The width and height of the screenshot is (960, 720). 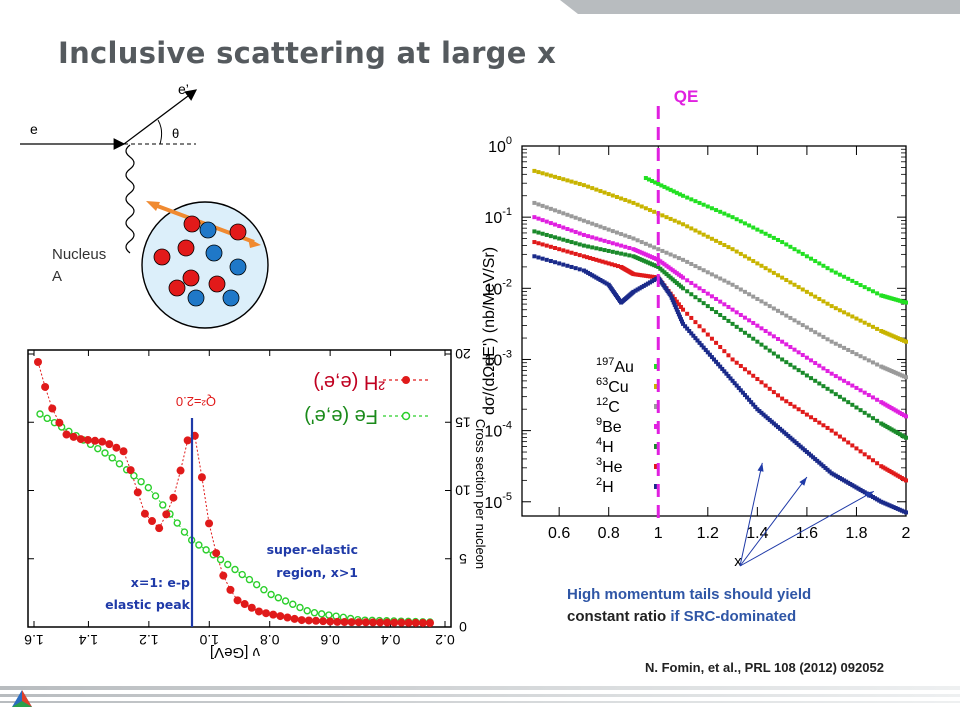 I want to click on chart-x-tick: 1.6, so click(x=807, y=533).